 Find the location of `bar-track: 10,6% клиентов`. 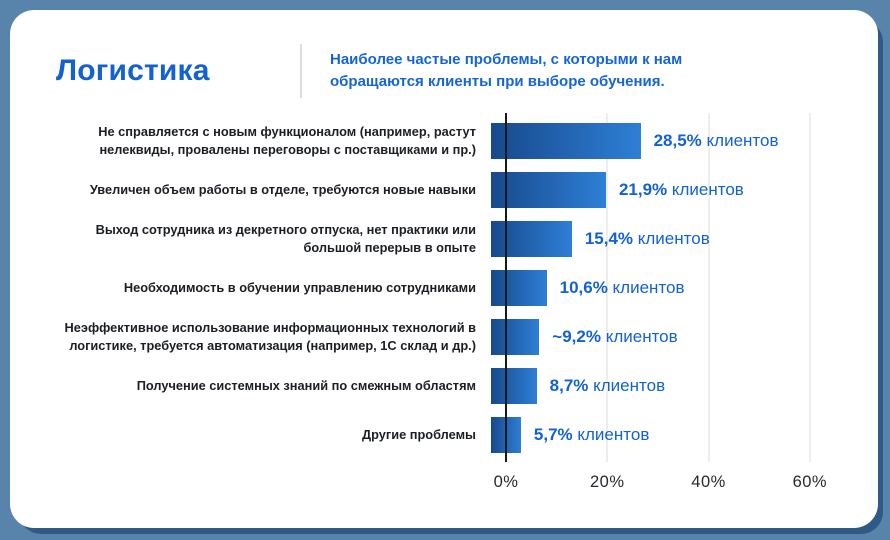

bar-track: 10,6% клиентов is located at coordinates (675, 287).